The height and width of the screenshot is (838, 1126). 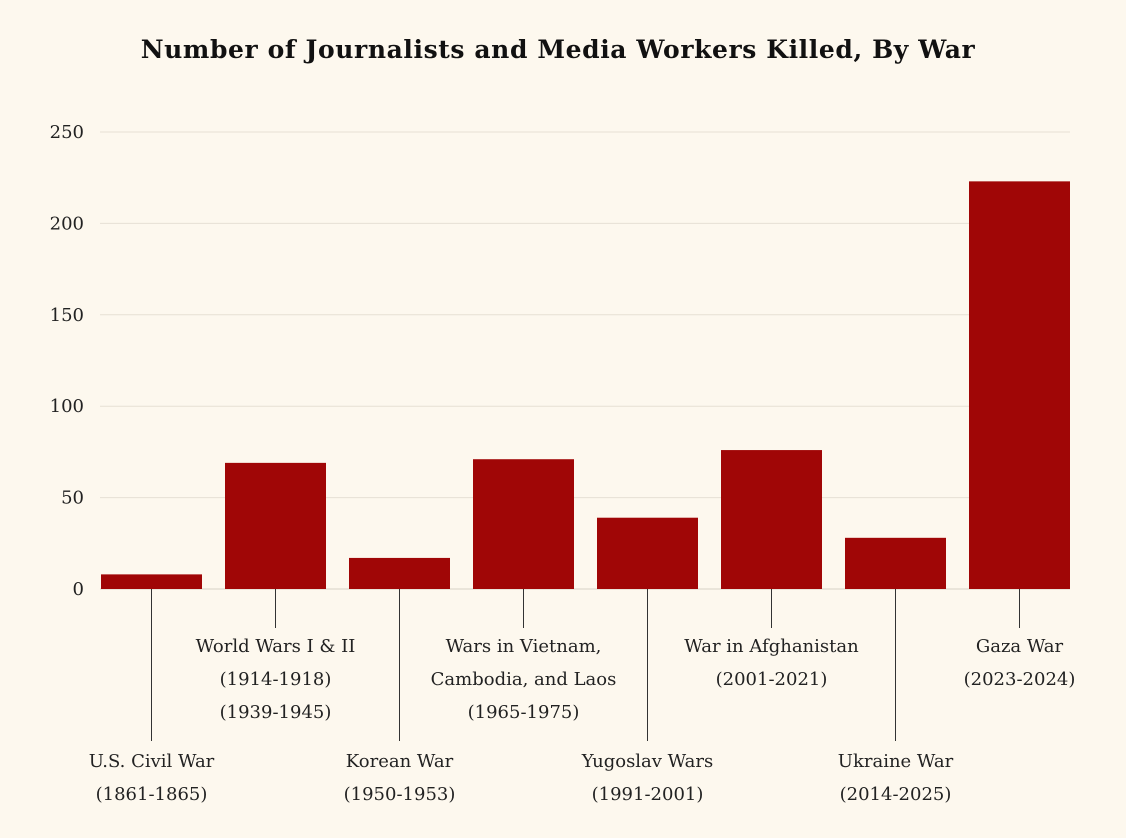 I want to click on category-label-line: World Wars I & II, so click(x=276, y=646).